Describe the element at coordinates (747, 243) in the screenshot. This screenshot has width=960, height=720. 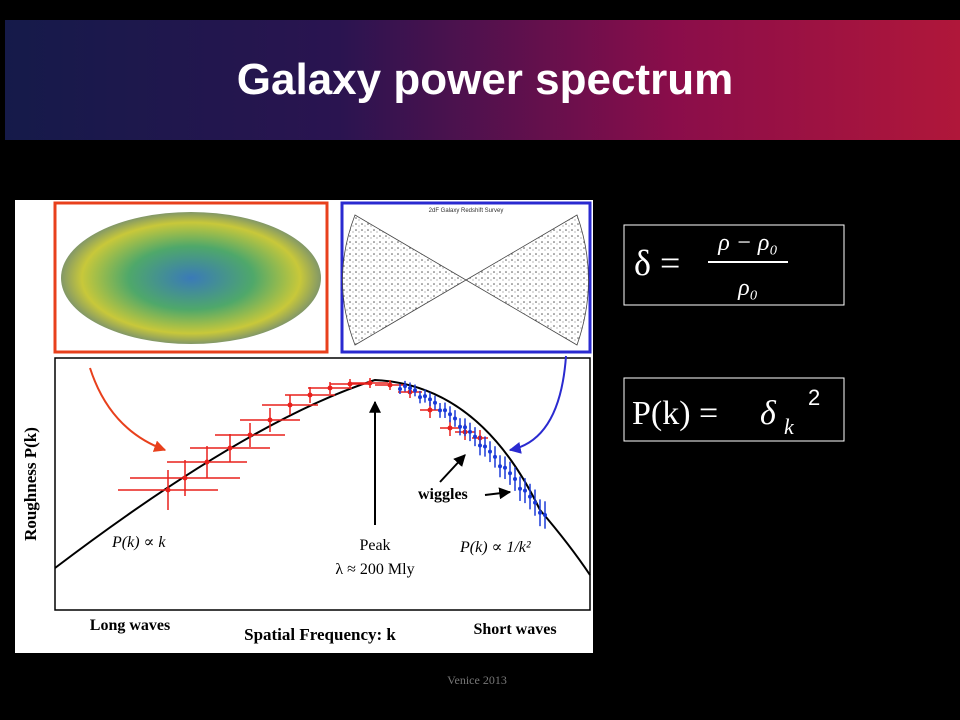
I see `formula-numerator: ρ − ρ₀` at that location.